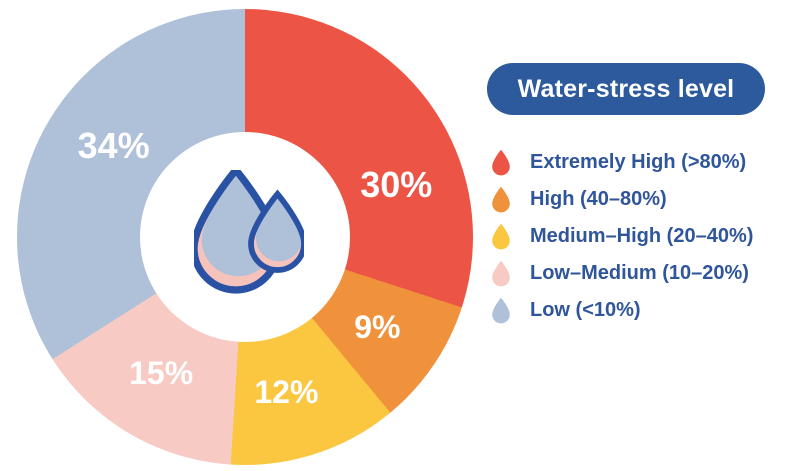 The height and width of the screenshot is (471, 800). Describe the element at coordinates (396, 184) in the screenshot. I see `slice-label: 30%` at that location.